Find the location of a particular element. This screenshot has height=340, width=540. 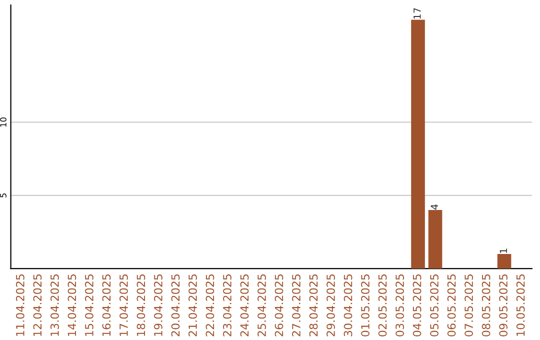

data-label: 4 is located at coordinates (434, 207).